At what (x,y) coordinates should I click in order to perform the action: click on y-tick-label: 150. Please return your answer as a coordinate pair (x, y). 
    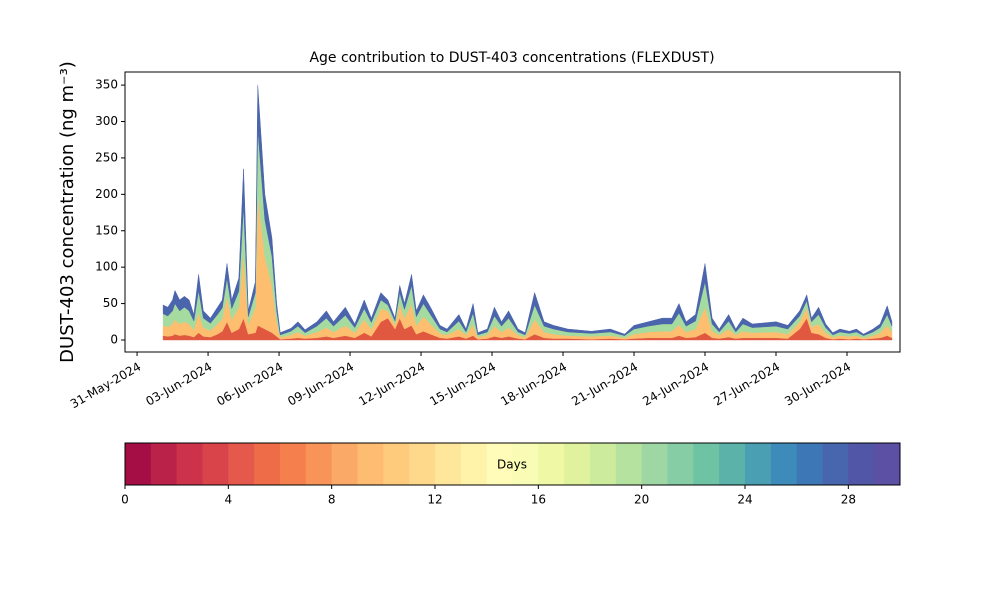
    Looking at the image, I should click on (106, 230).